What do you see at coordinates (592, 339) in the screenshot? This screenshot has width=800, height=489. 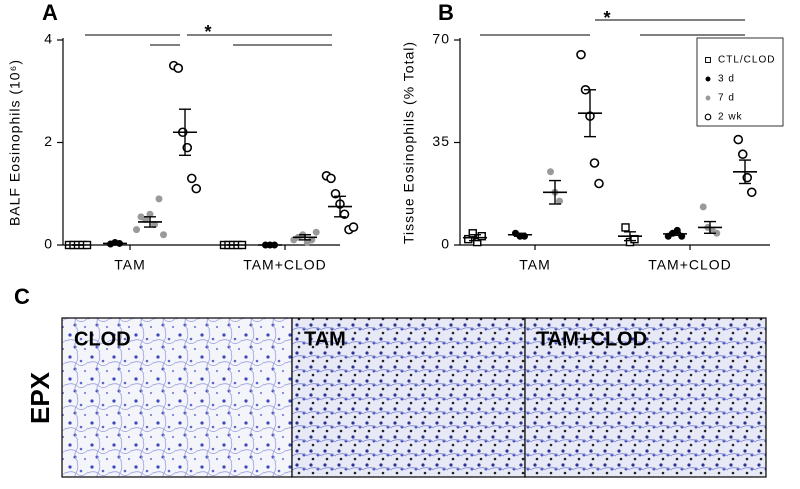 I see `micrograph-label: TAM+CLOD` at bounding box center [592, 339].